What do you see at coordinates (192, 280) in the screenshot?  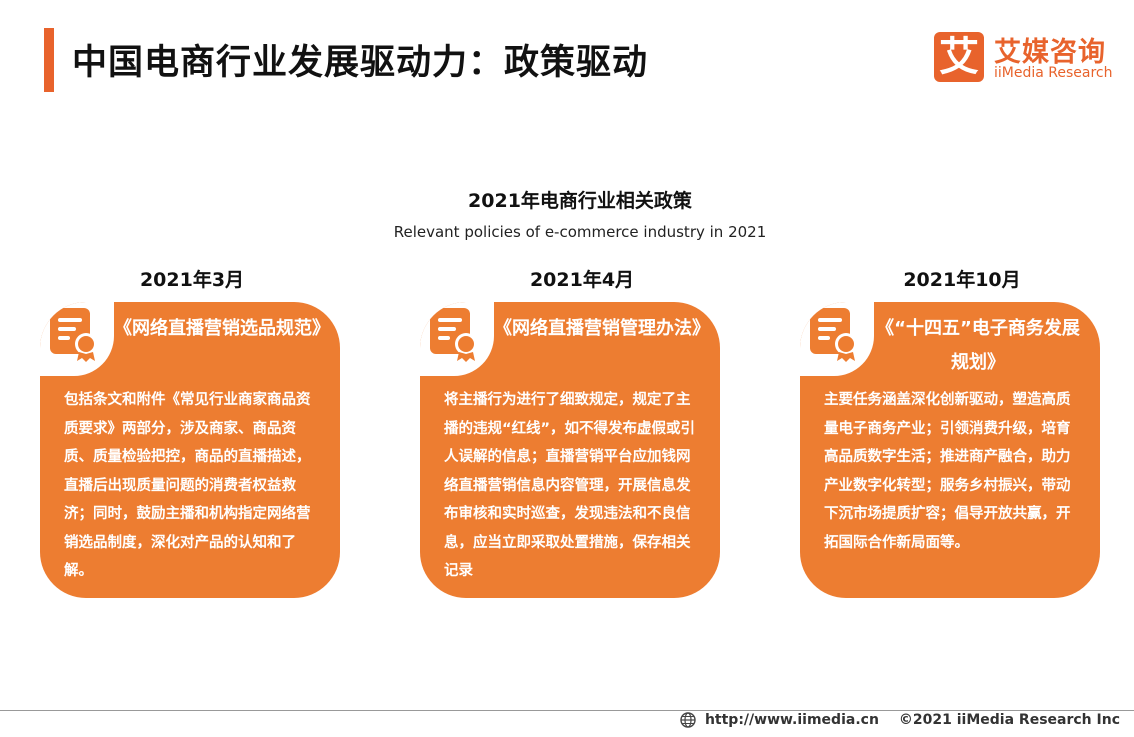 I see `policy-date-1: 2021年3月` at bounding box center [192, 280].